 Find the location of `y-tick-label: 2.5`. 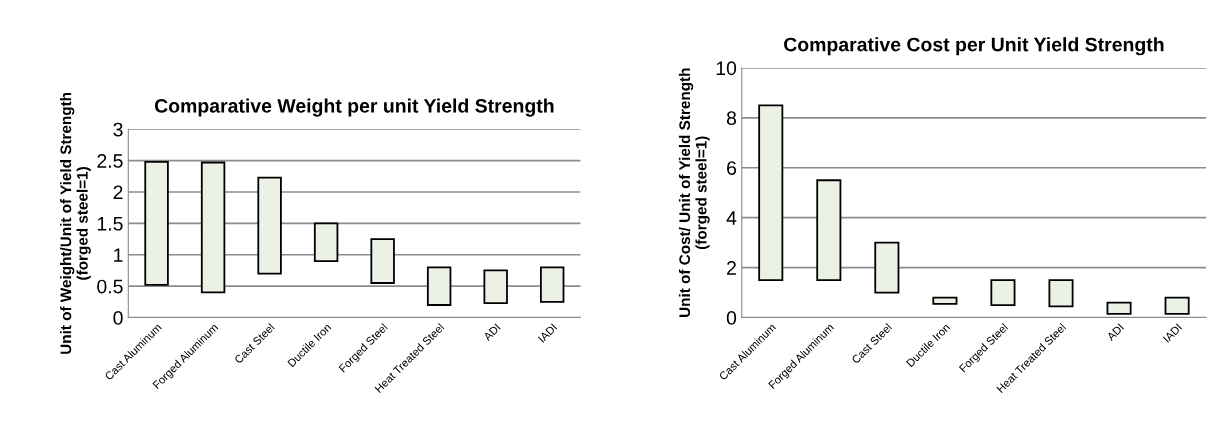

y-tick-label: 2.5 is located at coordinates (110, 161).